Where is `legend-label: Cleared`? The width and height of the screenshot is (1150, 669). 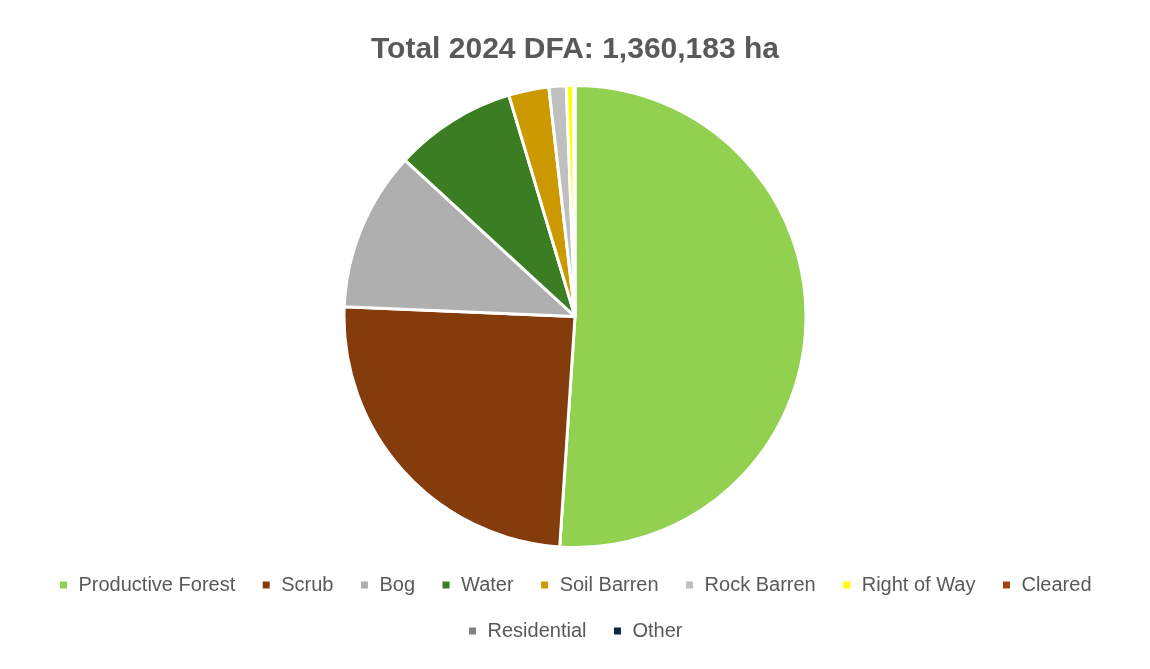 legend-label: Cleared is located at coordinates (1056, 583).